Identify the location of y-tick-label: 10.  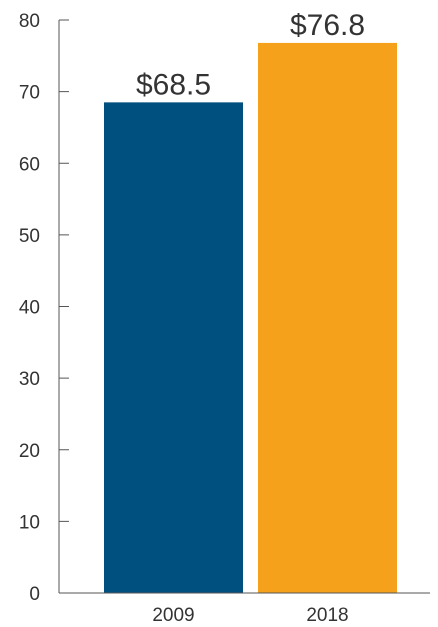
(29, 522).